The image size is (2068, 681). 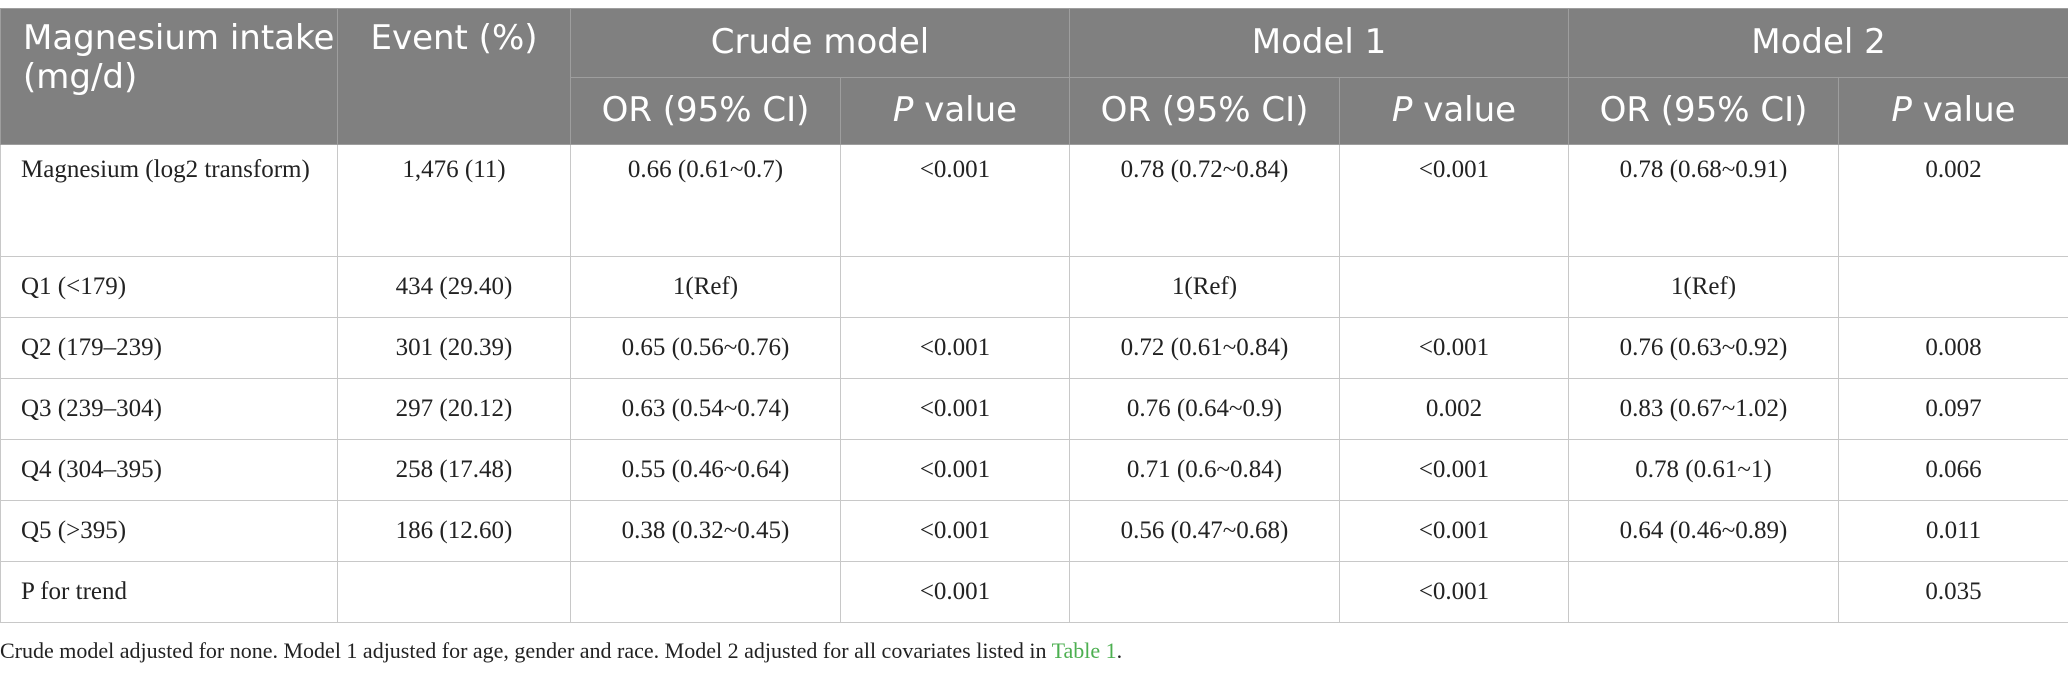 What do you see at coordinates (1205, 200) in the screenshot?
I see `model1-or-cell: 0.78 (0.72~0.84)` at bounding box center [1205, 200].